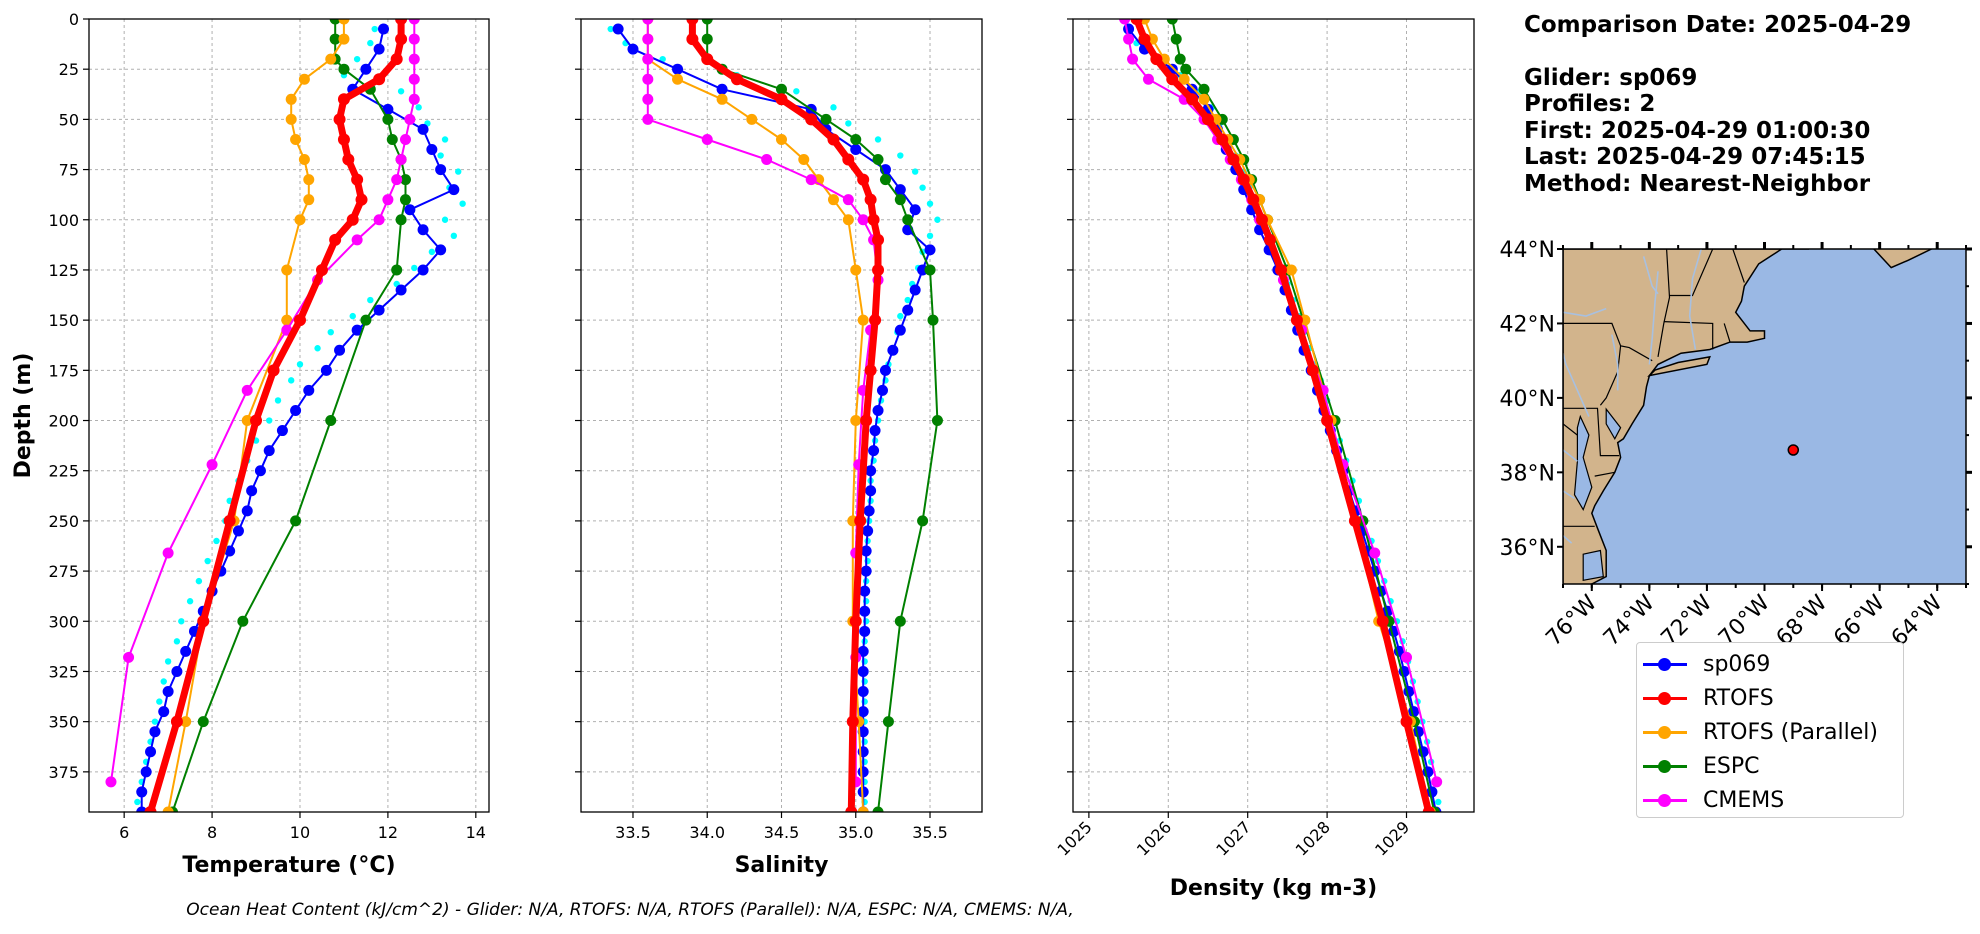 Image resolution: width=1980 pixels, height=934 pixels. I want to click on y-tick-label: 100, so click(63, 220).